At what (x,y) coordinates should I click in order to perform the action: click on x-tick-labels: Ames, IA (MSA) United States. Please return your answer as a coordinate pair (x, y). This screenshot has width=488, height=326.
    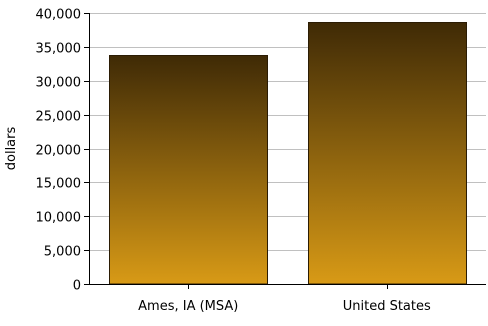
    Looking at the image, I should click on (284, 299).